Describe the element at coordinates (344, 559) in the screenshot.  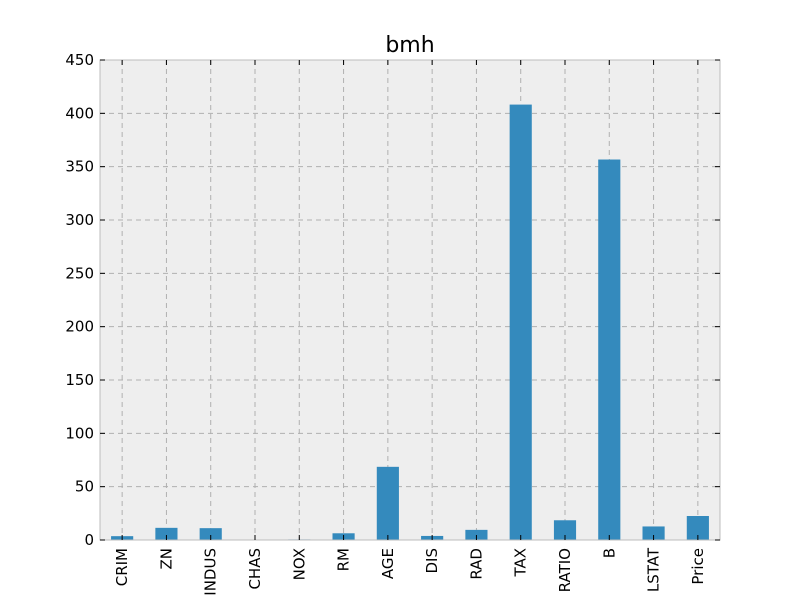
I see `x-tick-label: RM` at that location.